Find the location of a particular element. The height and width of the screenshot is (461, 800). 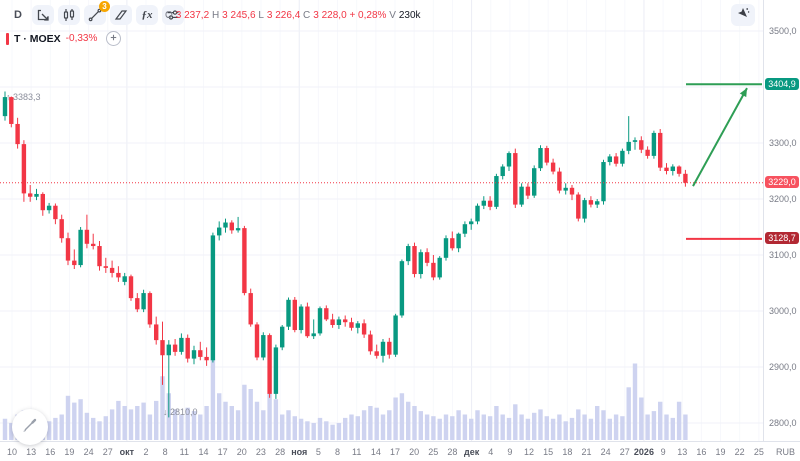

shapes-tool-button is located at coordinates (121, 15).